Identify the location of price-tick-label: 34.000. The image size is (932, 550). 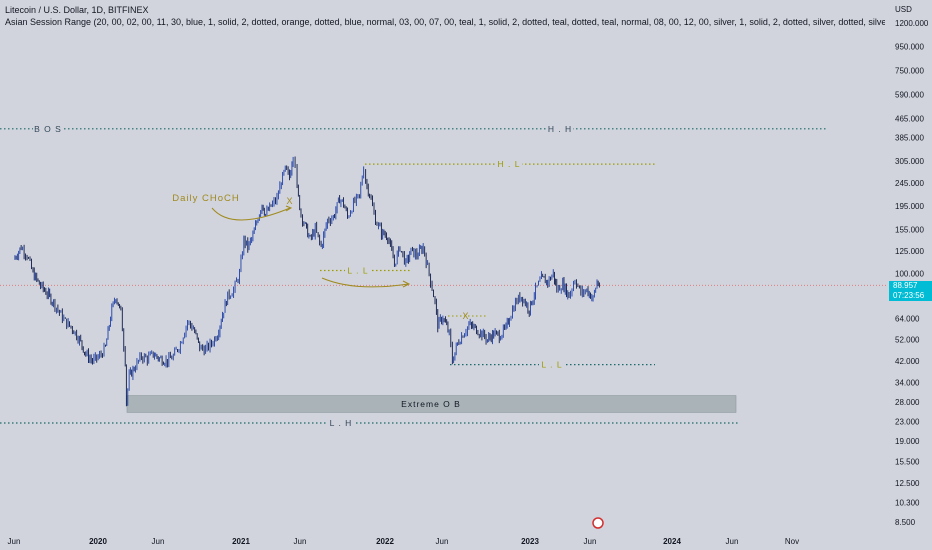
(907, 382).